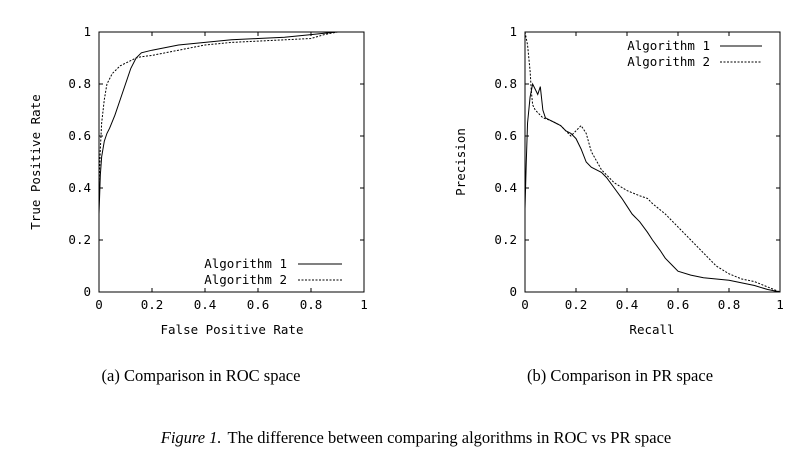 The width and height of the screenshot is (804, 462). What do you see at coordinates (525, 304) in the screenshot?
I see `pr-x-tick-label: 0` at bounding box center [525, 304].